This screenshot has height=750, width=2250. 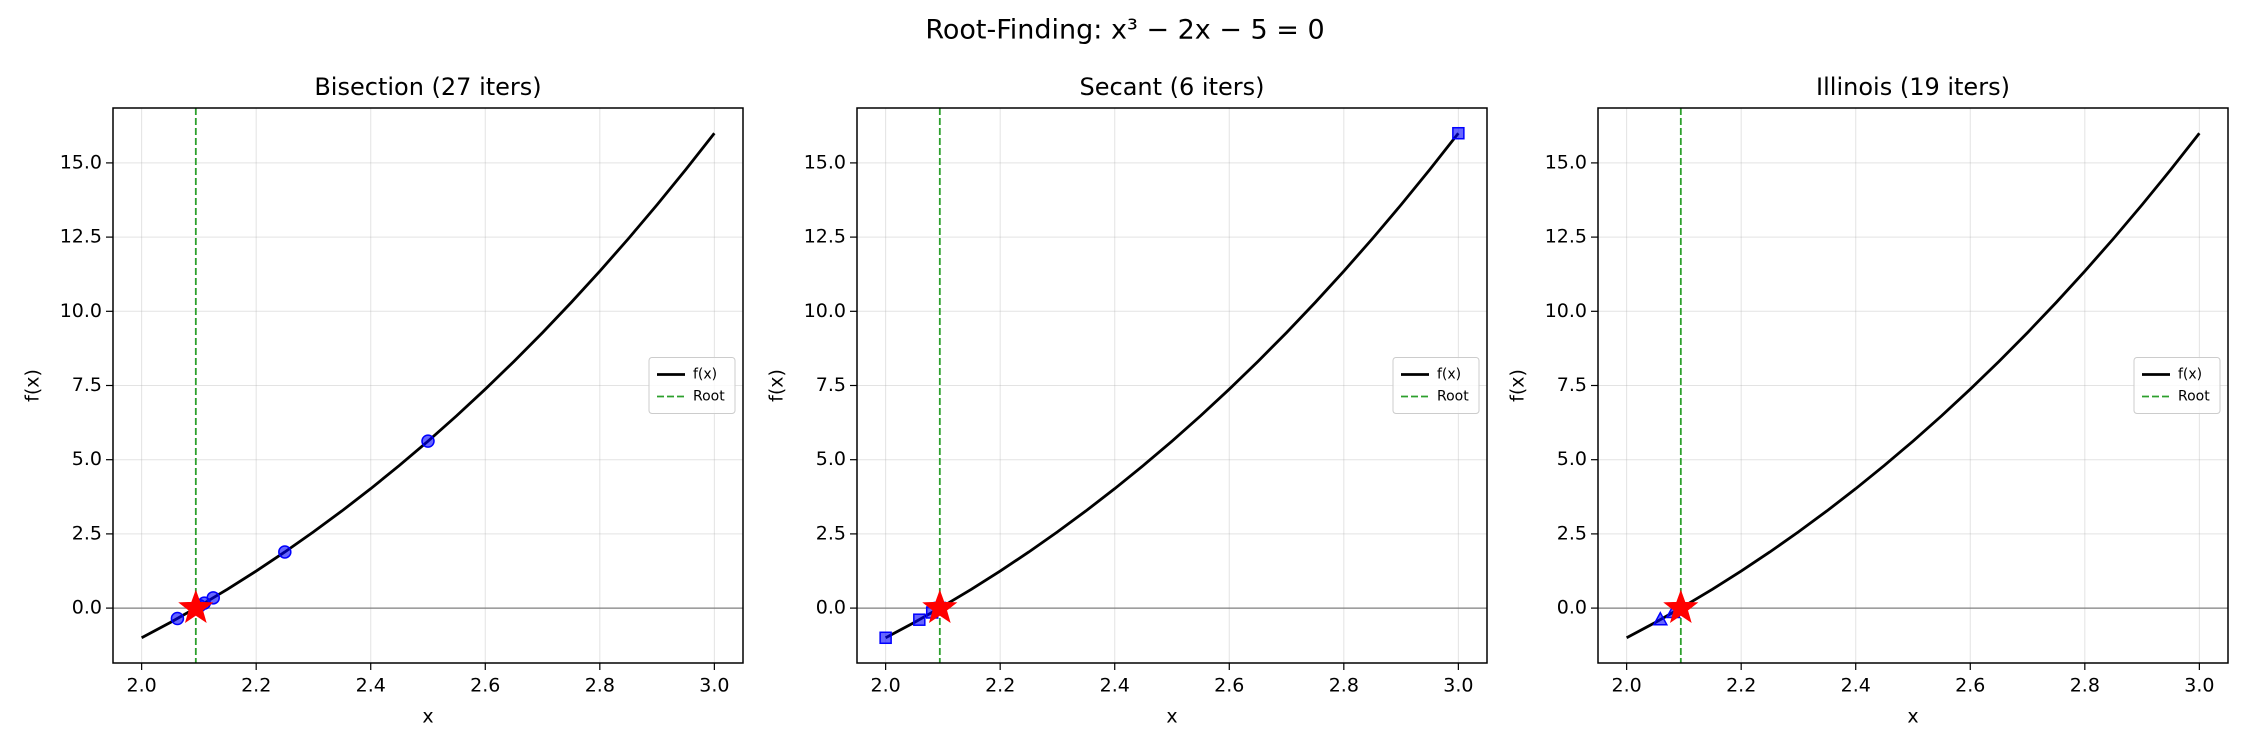 What do you see at coordinates (1124, 30) in the screenshot?
I see `figure-title: Root-Finding: x³ − 2x − 5 = 0` at bounding box center [1124, 30].